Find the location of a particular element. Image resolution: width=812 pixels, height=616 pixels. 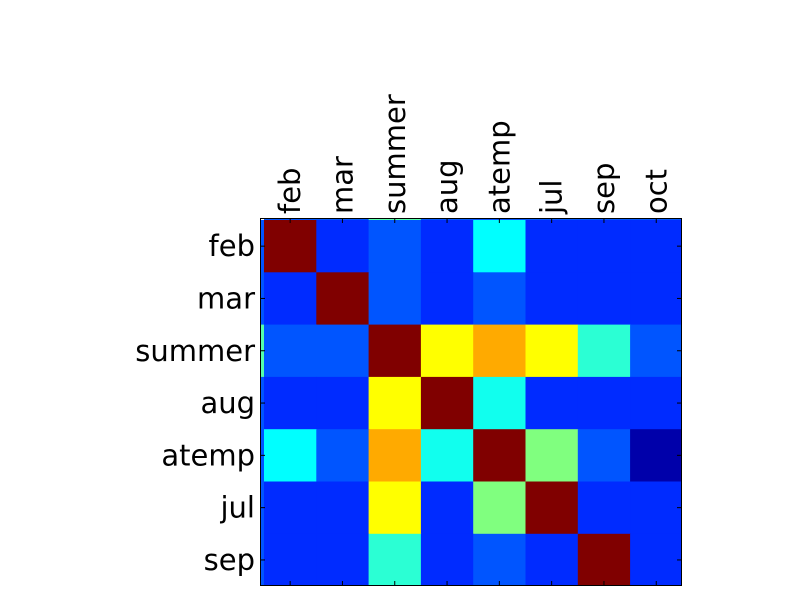

y-tick-labels: feb mar summer aug atemp jul sep is located at coordinates (195, 403).